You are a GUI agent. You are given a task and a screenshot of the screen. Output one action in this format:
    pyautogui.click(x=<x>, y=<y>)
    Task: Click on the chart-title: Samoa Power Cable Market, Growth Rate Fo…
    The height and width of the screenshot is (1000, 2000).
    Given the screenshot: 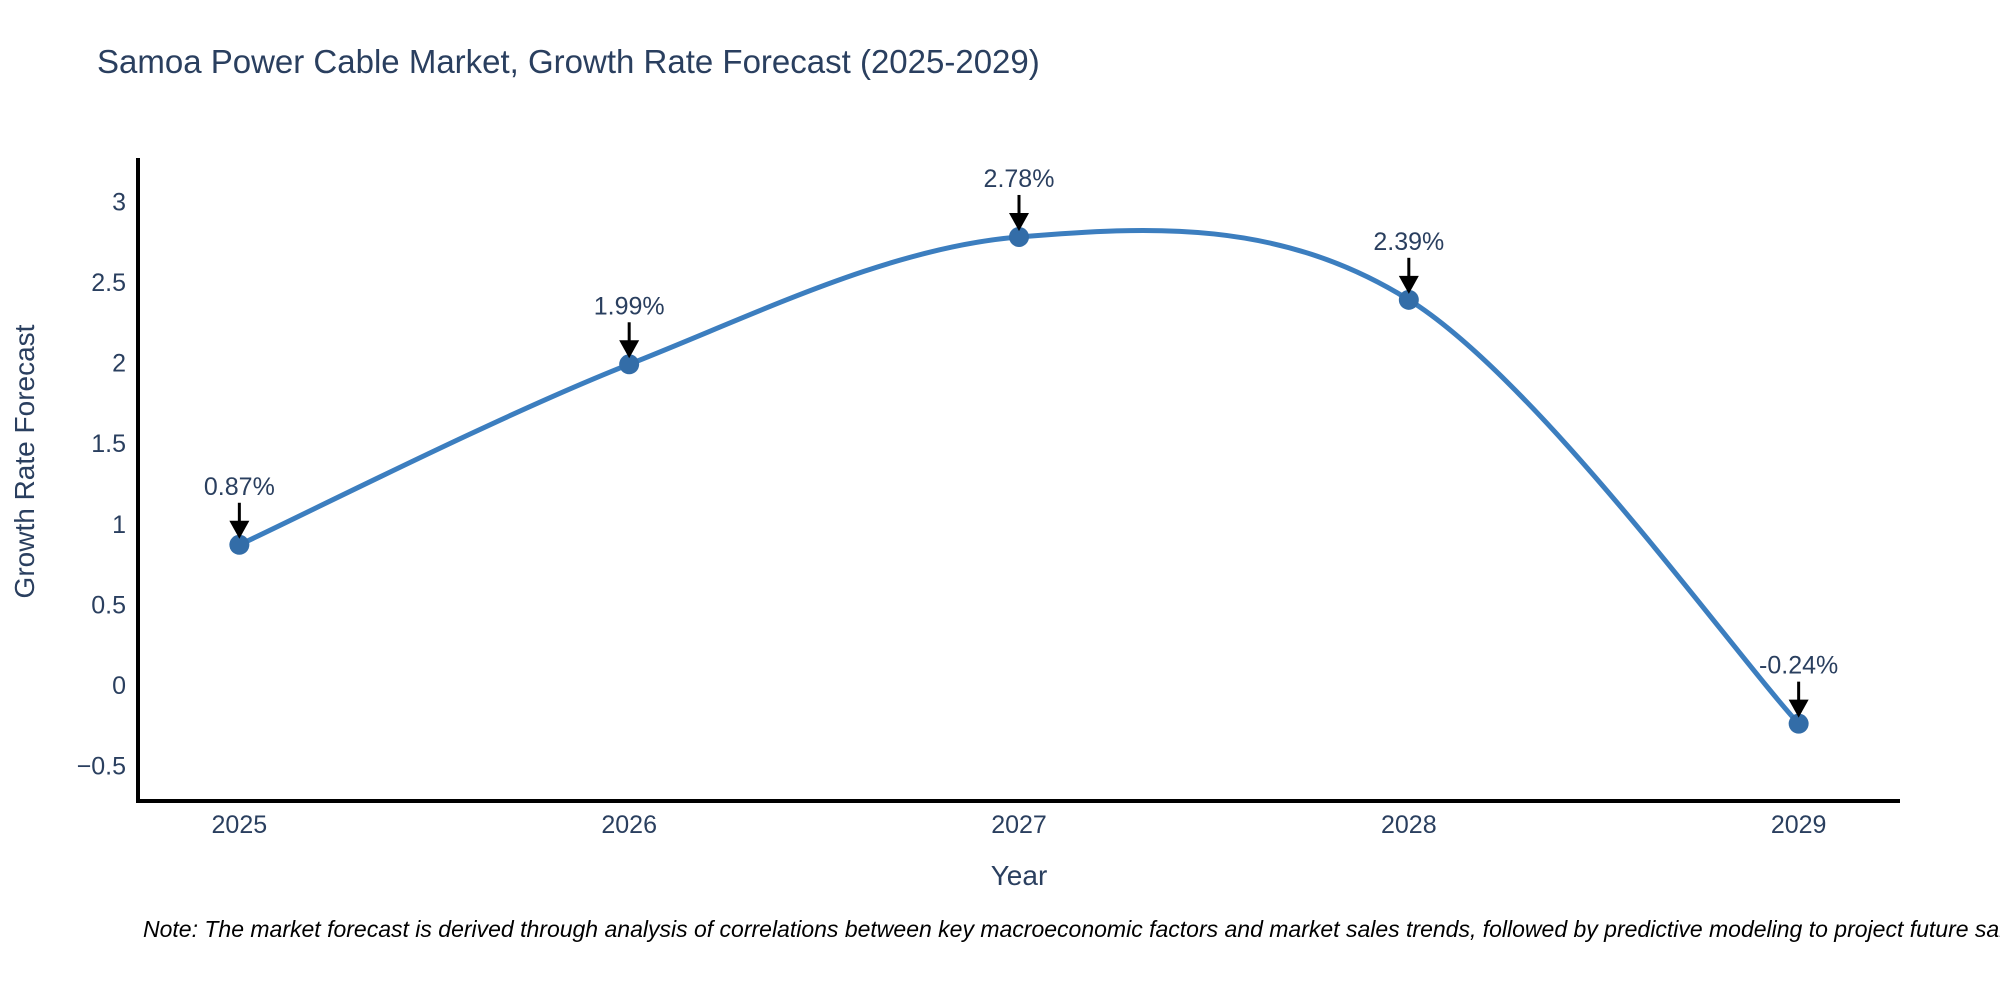 What is the action you would take?
    pyautogui.click(x=568, y=61)
    